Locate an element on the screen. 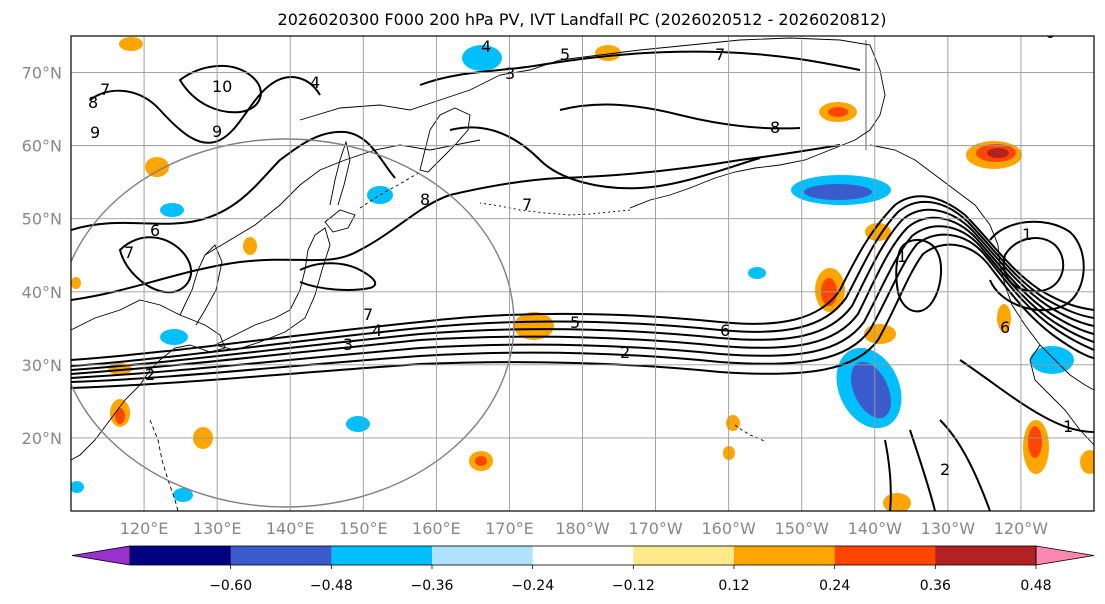 The height and width of the screenshot is (604, 1105). coastline-kurils is located at coordinates (390, 190).